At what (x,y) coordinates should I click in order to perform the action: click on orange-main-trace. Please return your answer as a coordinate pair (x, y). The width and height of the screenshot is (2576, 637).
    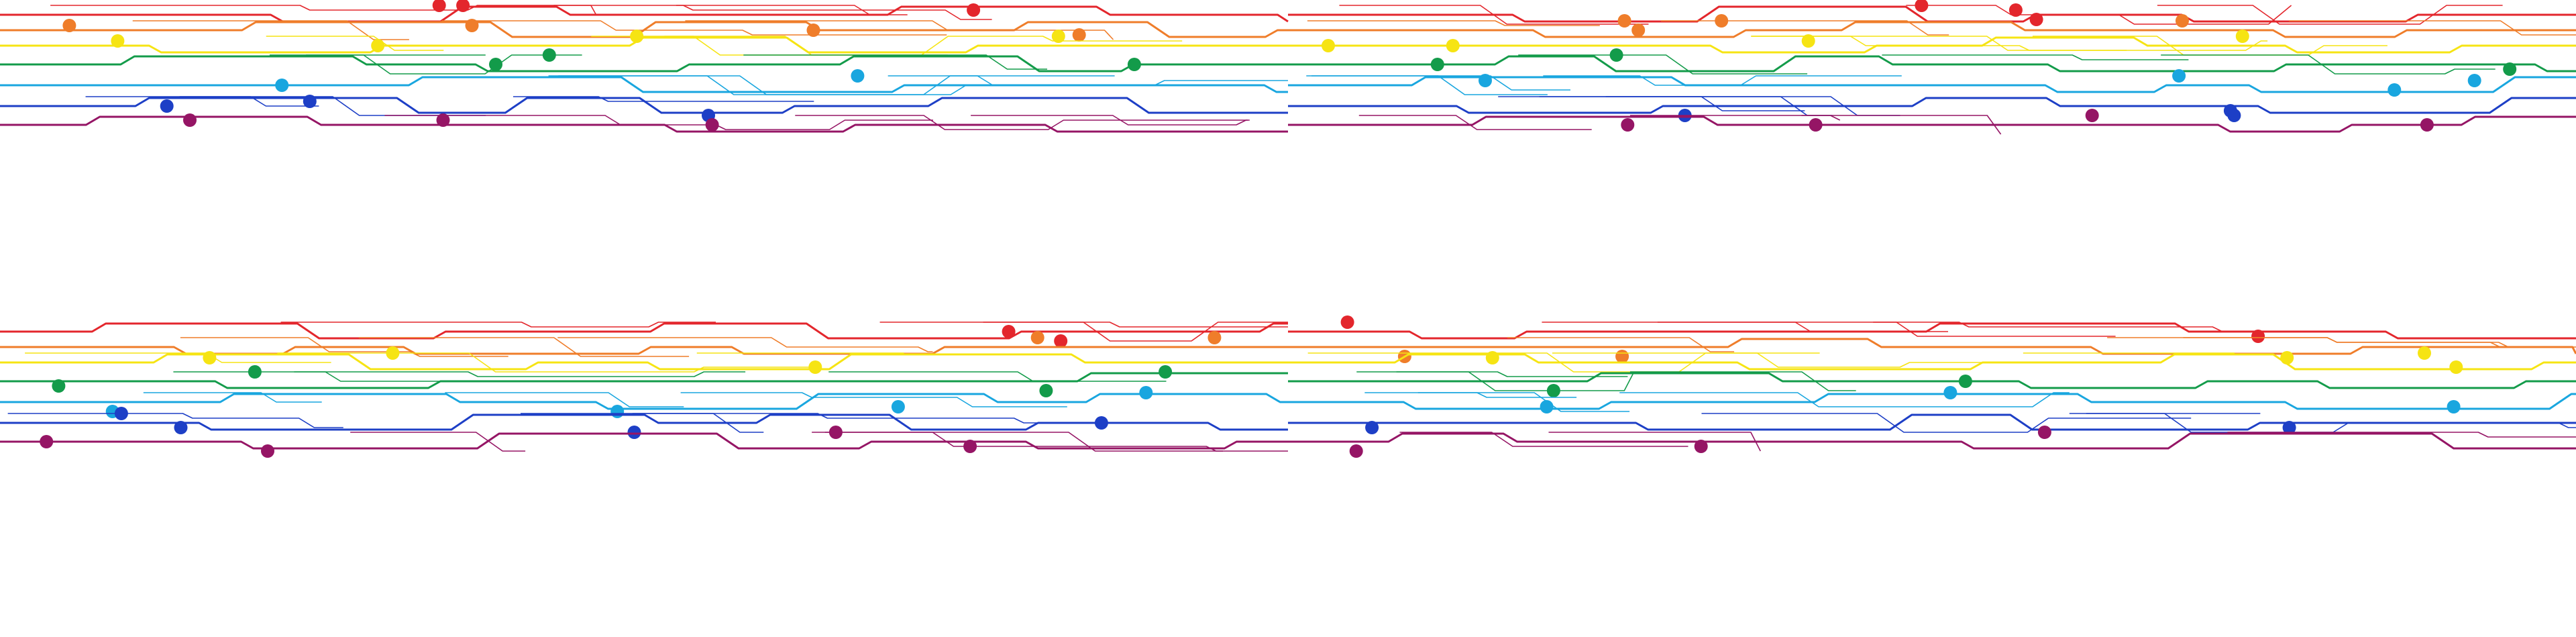
    Looking at the image, I should click on (644, 30).